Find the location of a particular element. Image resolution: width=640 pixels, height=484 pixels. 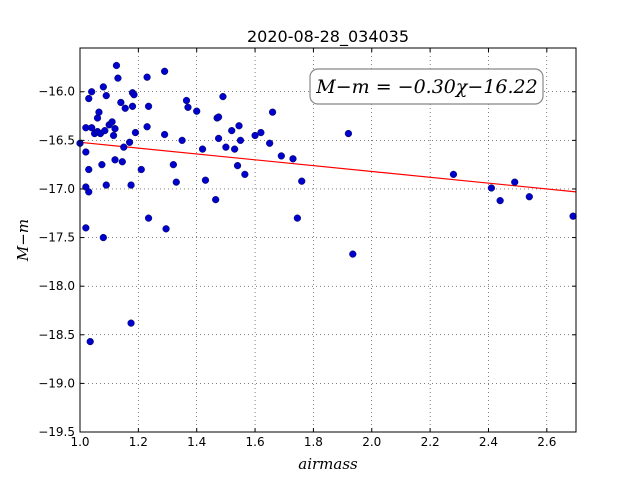

x-axis-label: airmass is located at coordinates (328, 464).